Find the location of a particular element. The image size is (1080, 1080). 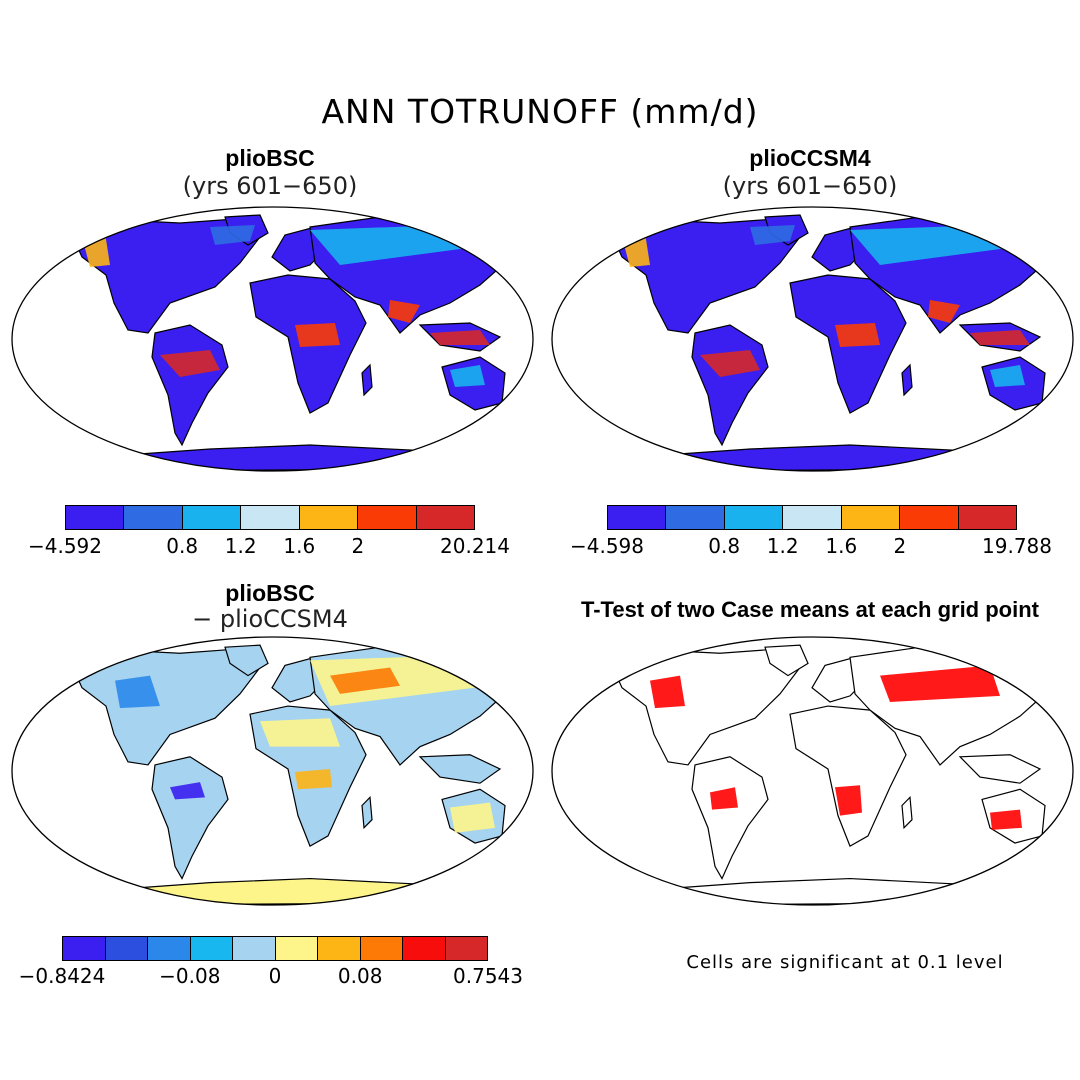

panel-subtitle-difference: − plioCCSM4 is located at coordinates (270, 619).